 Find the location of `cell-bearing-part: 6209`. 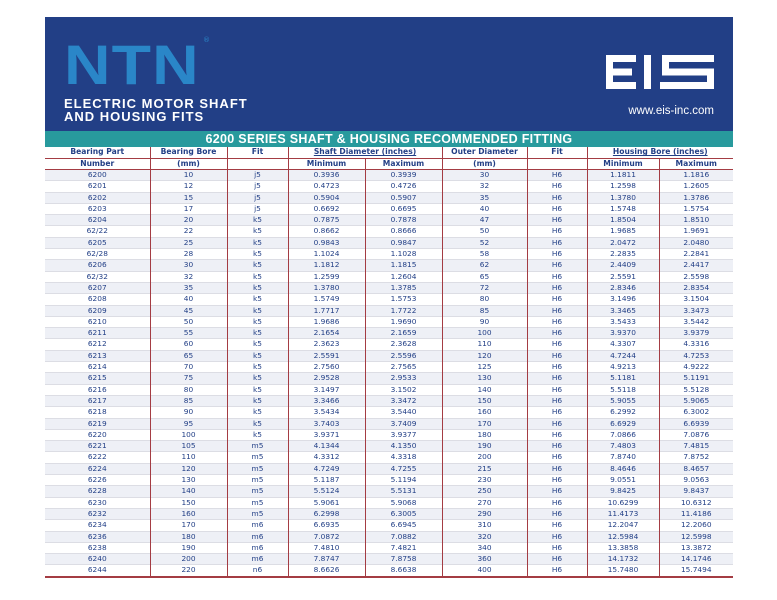

cell-bearing-part: 6209 is located at coordinates (98, 310).